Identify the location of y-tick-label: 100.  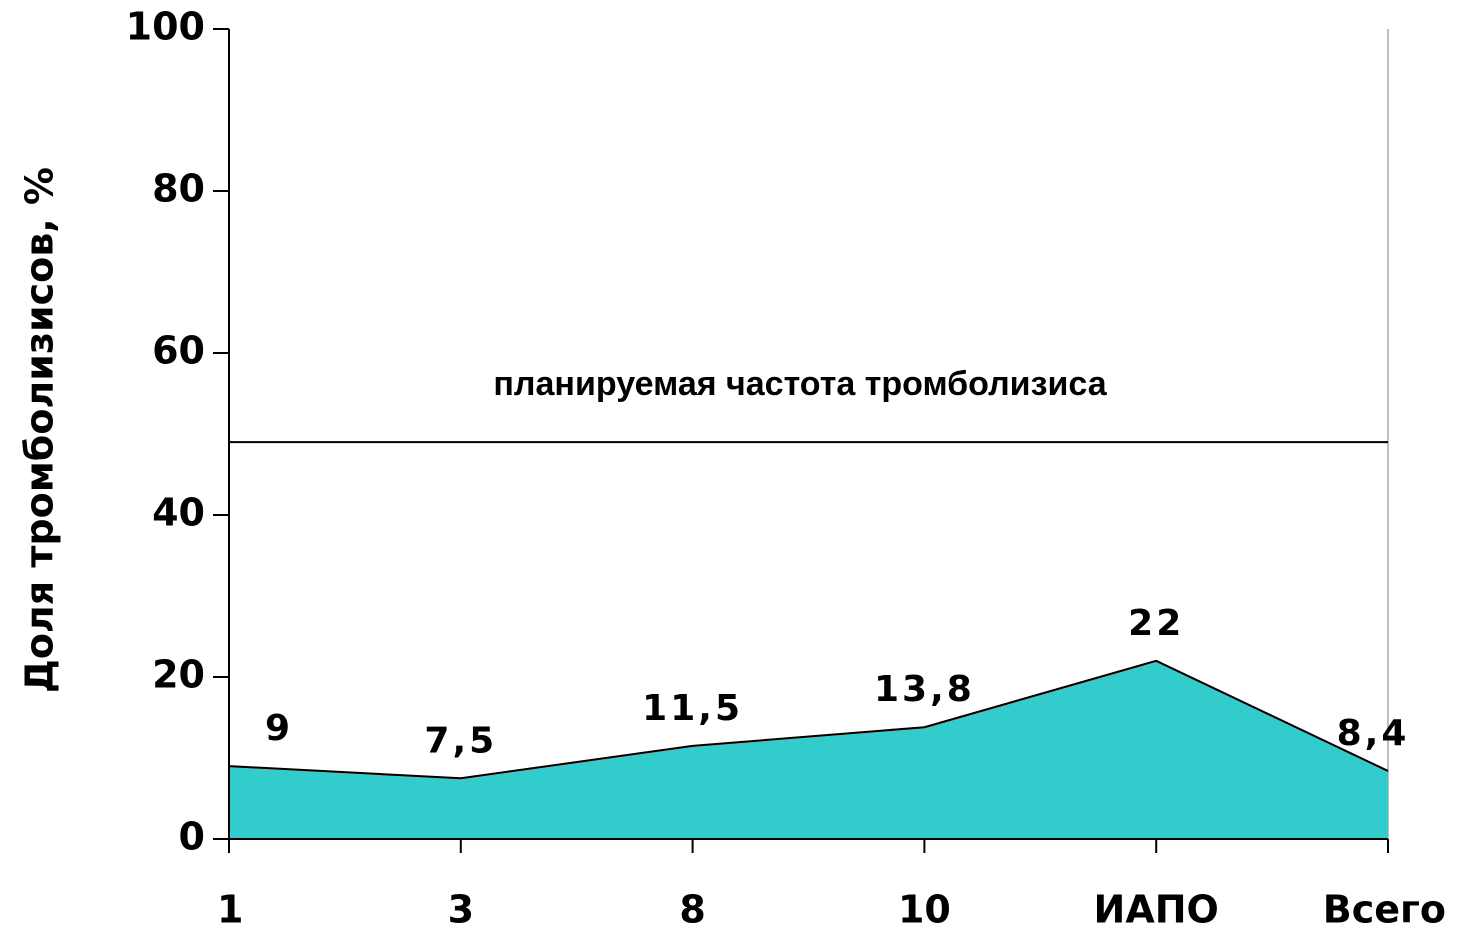
(165, 27).